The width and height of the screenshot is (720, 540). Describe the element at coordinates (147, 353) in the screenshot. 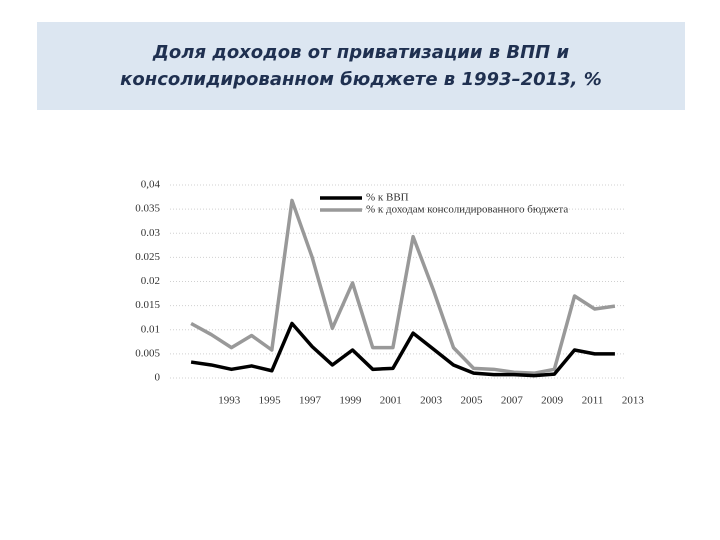

I see `y-tick-label: 0.005` at that location.